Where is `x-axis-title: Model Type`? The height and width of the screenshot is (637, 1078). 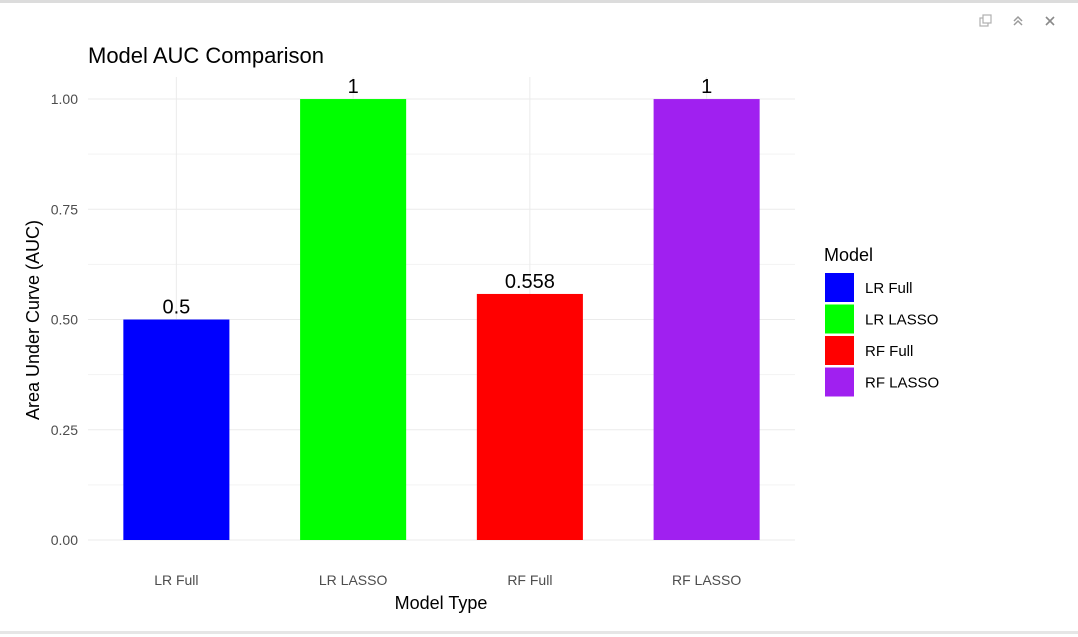 x-axis-title: Model Type is located at coordinates (441, 603).